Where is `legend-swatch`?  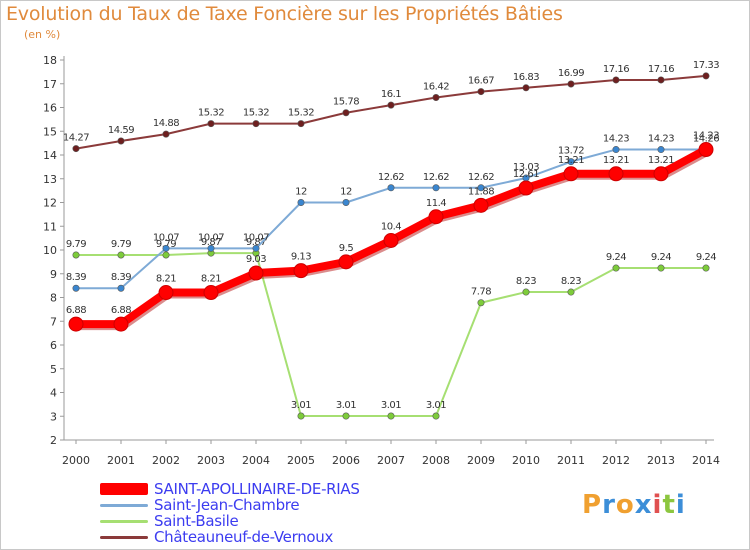 legend-swatch is located at coordinates (124, 521).